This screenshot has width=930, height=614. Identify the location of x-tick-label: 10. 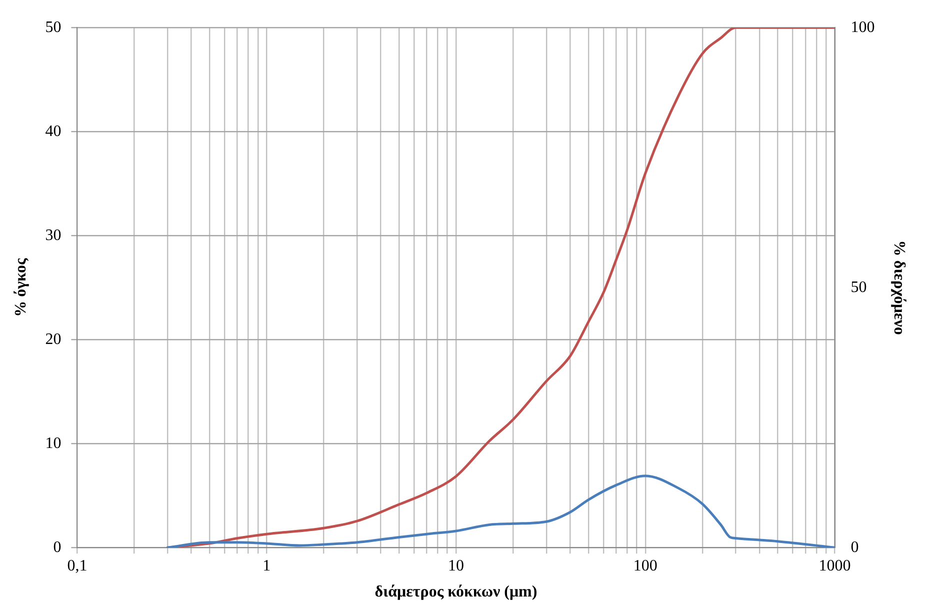
(456, 565).